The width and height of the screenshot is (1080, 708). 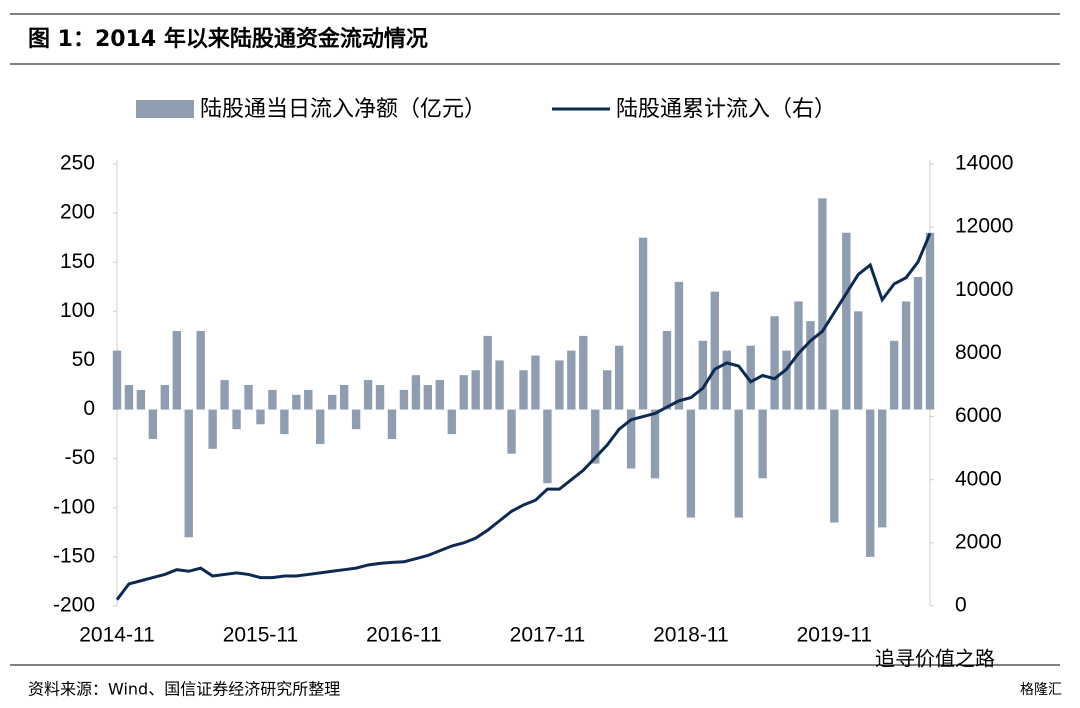 I want to click on y-tick-label: 50, so click(x=83, y=359).